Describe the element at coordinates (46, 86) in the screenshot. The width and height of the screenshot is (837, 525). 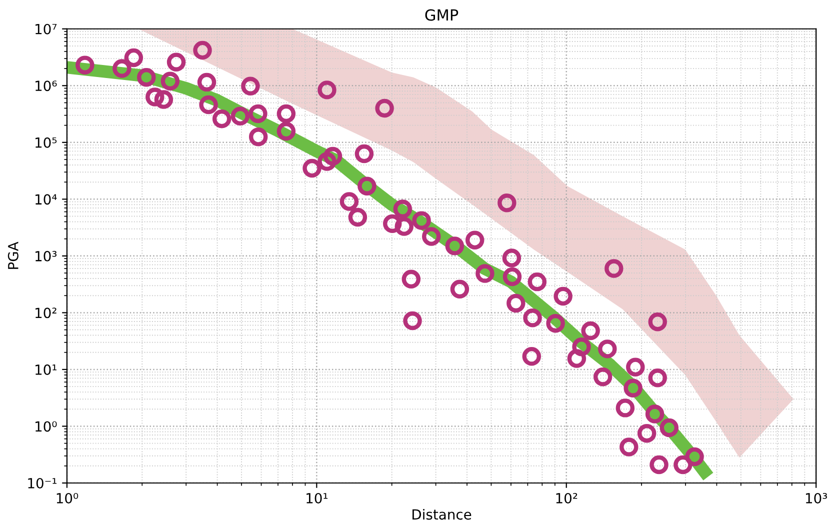
I see `y-tick-label: 10⁶` at that location.